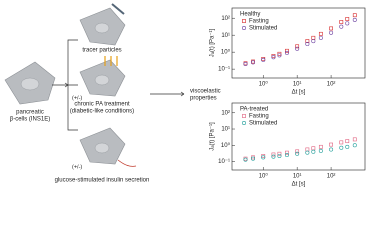 The width and height of the screenshot is (372, 240). Describe the element at coordinates (250, 15) in the screenshot. I see `legend-title: Healthy` at that location.